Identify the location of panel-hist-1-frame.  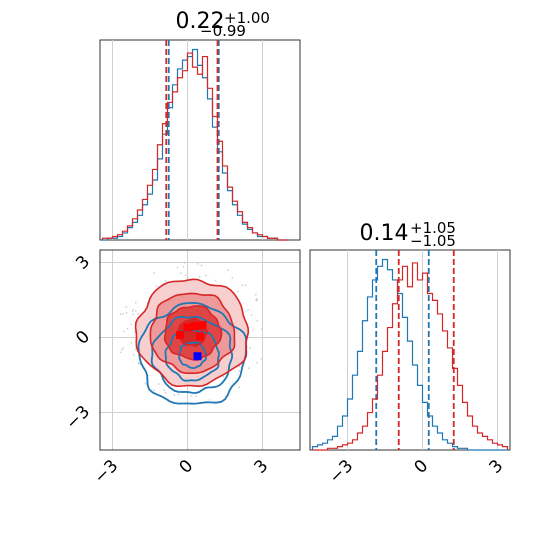
(200, 140).